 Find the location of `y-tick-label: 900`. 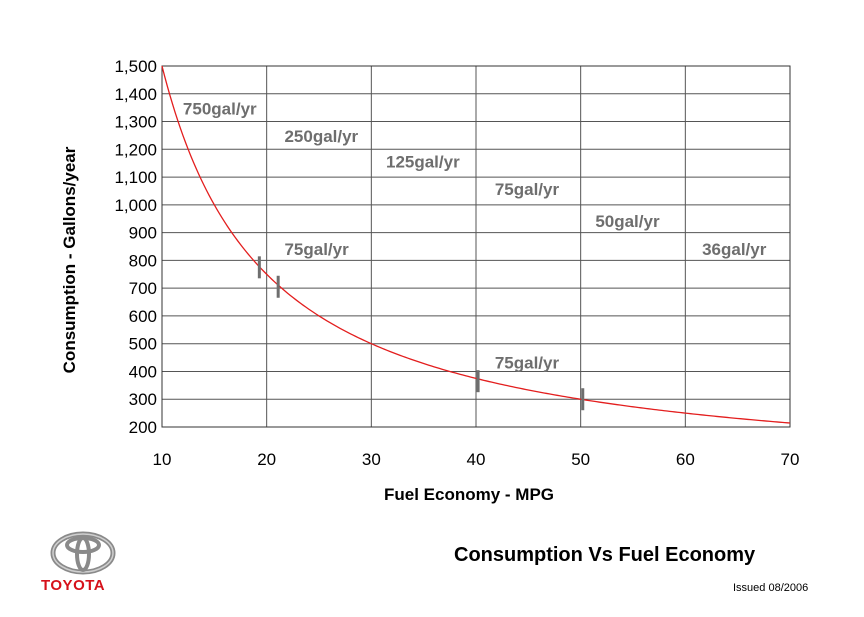

y-tick-label: 900 is located at coordinates (143, 233).